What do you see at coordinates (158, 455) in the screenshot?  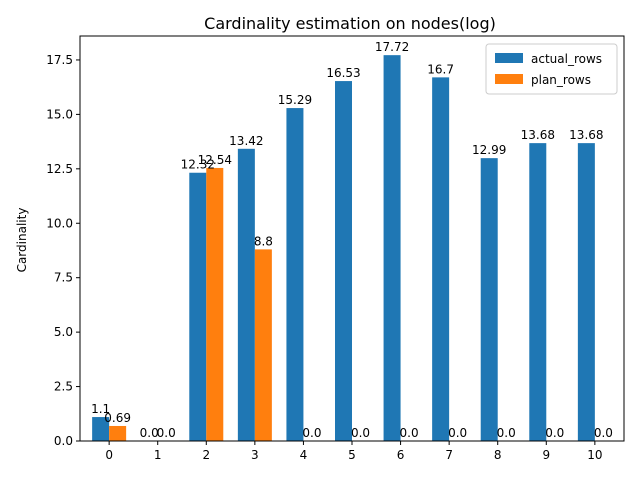 I see `x-tick-label: 1` at bounding box center [158, 455].